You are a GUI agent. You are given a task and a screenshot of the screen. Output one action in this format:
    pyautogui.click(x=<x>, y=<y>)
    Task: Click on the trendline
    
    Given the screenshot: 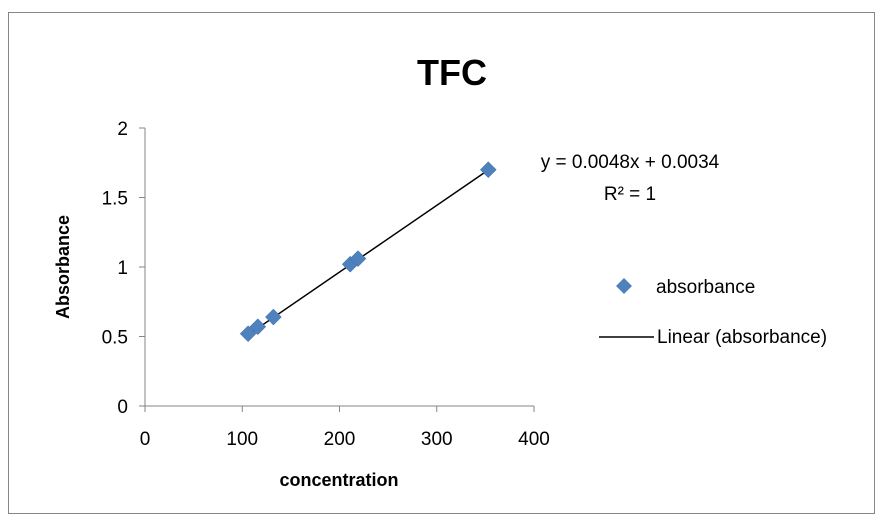 What is the action you would take?
    pyautogui.click(x=368, y=252)
    